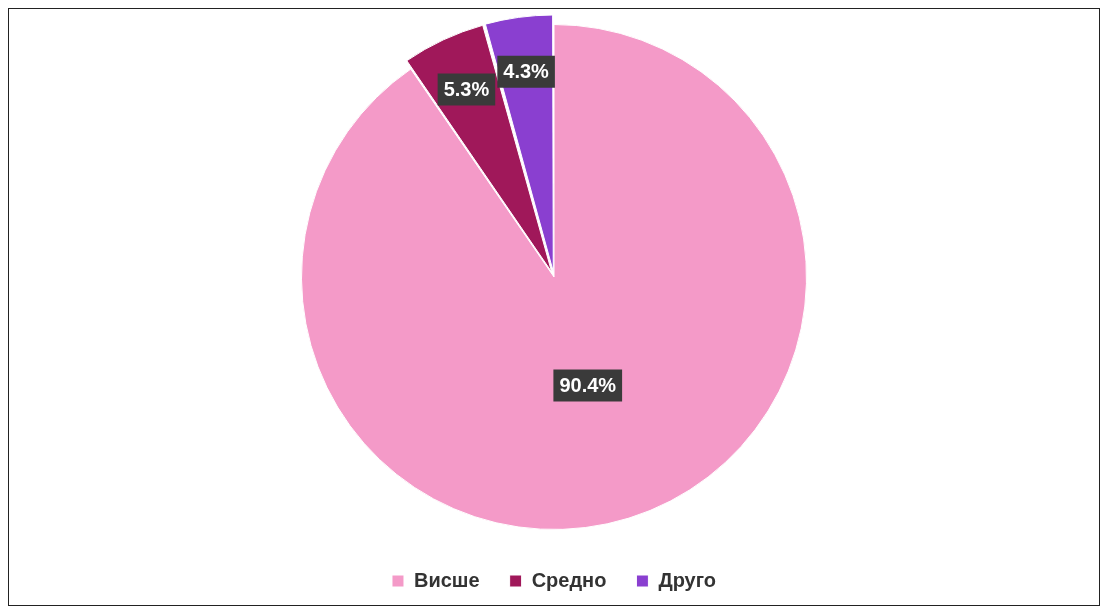 This screenshot has width=1108, height=614. I want to click on legend-label: Висше, so click(446, 579).